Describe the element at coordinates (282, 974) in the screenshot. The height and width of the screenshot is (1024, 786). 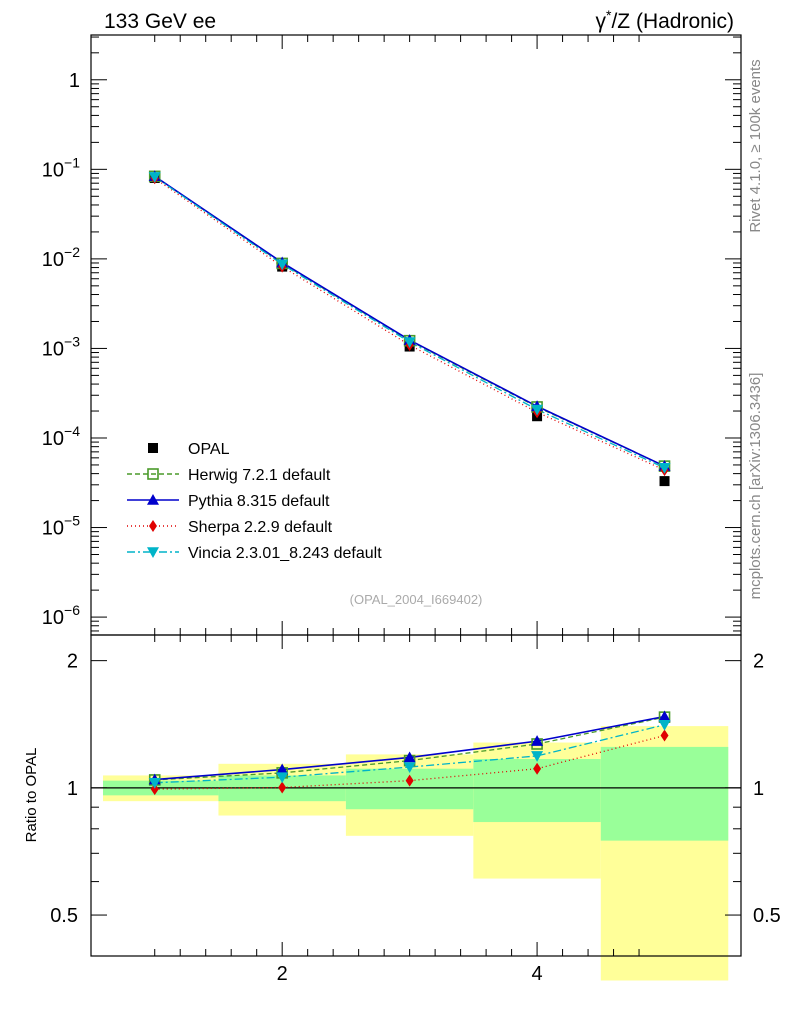
I see `x-tick-label: 2` at that location.